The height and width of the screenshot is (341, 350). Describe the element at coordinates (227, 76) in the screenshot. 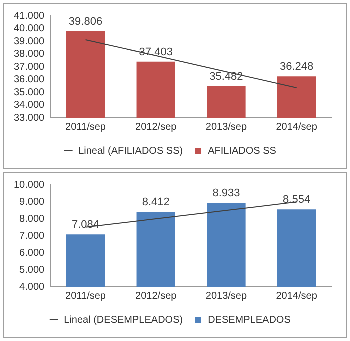

I see `data-label: 35.482` at that location.